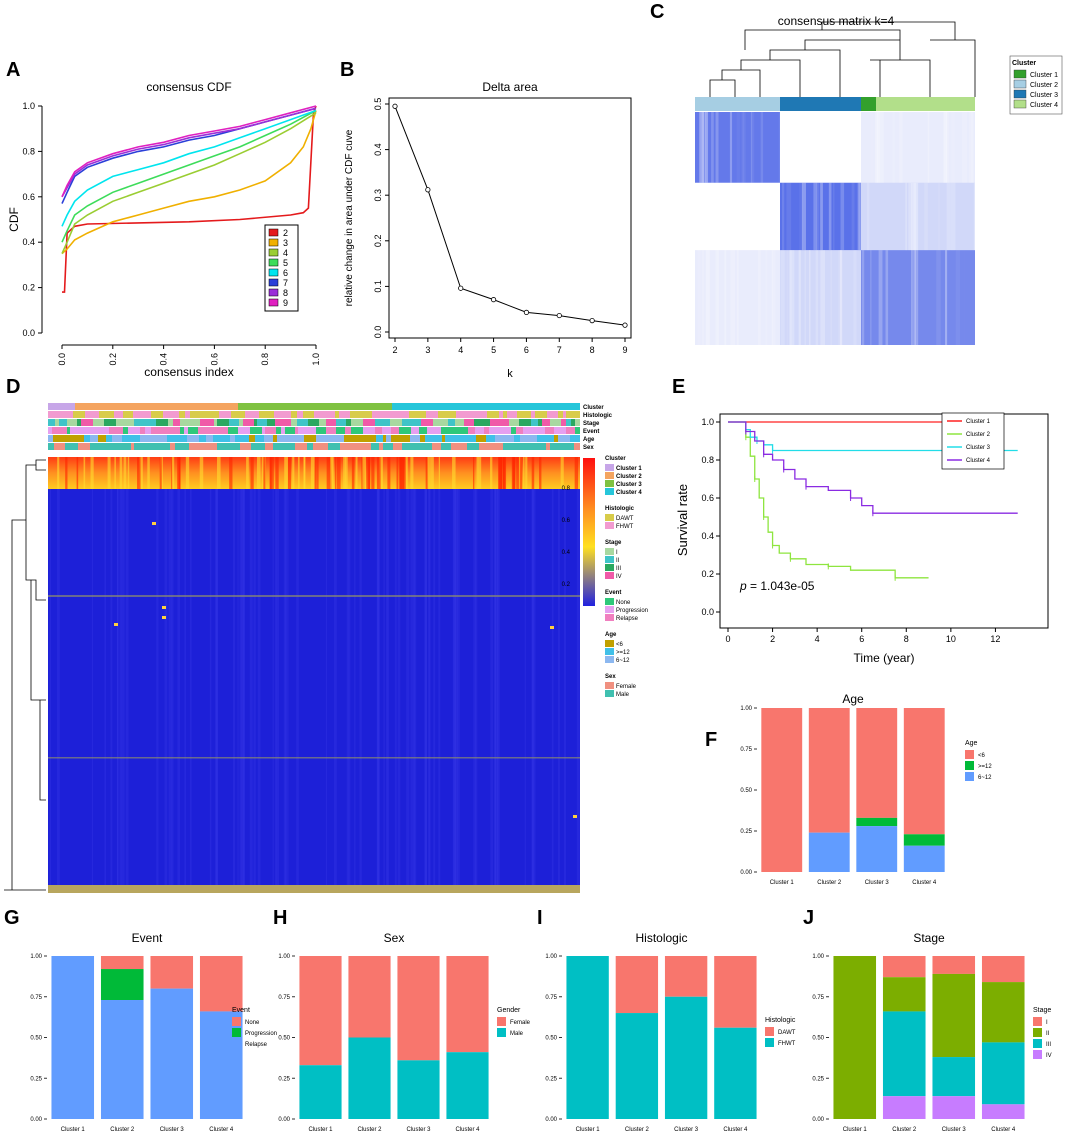  What do you see at coordinates (906, 639) in the screenshot?
I see `x-tick-label: 8` at bounding box center [906, 639].